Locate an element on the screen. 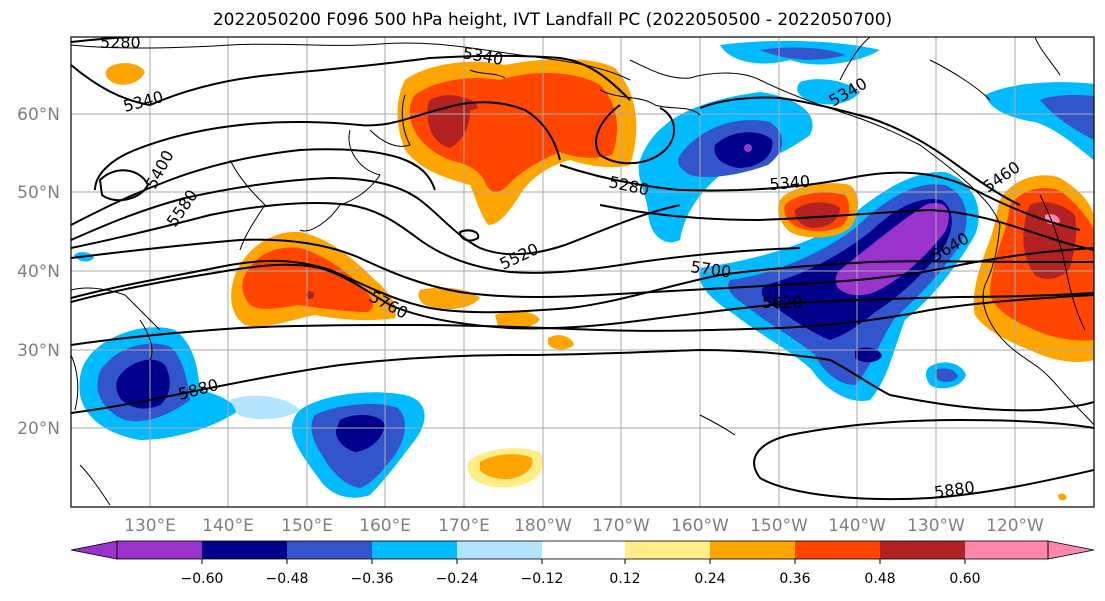  lon-label: 150°W is located at coordinates (779, 526).